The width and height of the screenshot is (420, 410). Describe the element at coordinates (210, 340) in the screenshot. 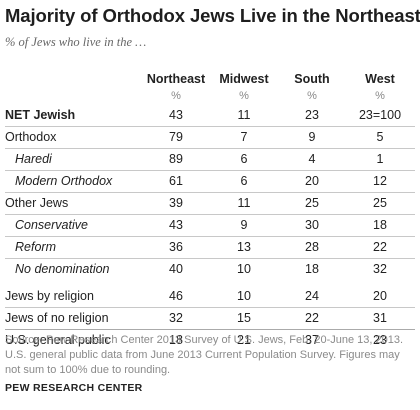

I see `table-row: U.S. general public 18 21 37 23` at that location.